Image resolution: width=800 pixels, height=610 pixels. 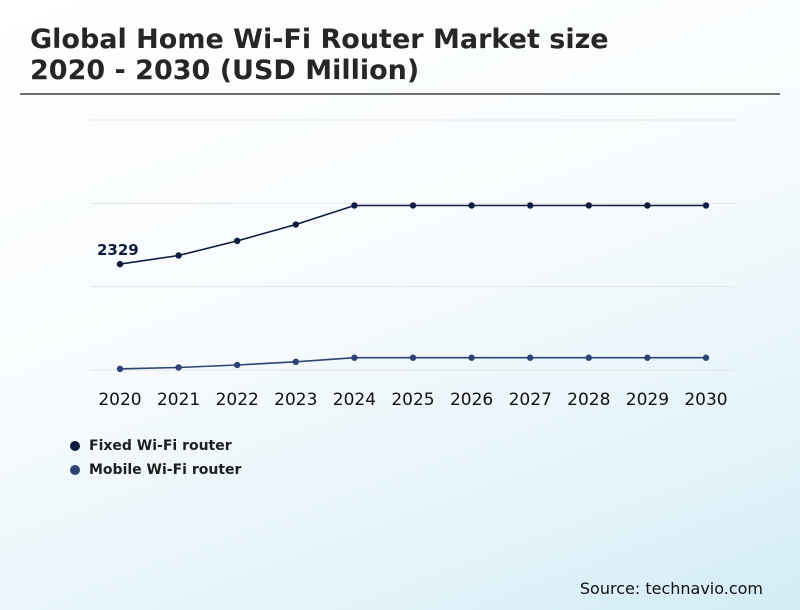 I want to click on x-tick-label: 2025, so click(x=412, y=400).